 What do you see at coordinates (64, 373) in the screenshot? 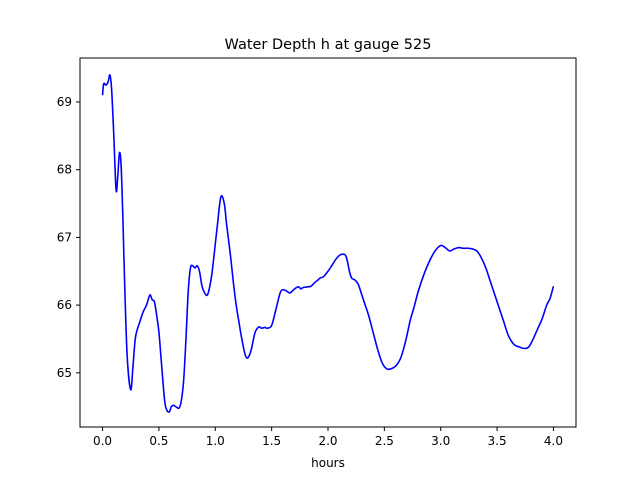
I see `y-tick-label: 65` at bounding box center [64, 373].